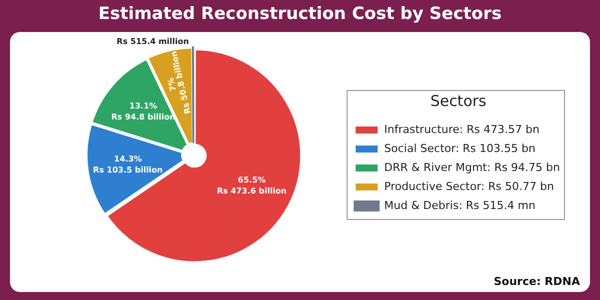 Image resolution: width=600 pixels, height=300 pixels. What do you see at coordinates (472, 167) in the screenshot?
I see `legend-label: DRR & River Mgmt: Rs 94.75 bn` at bounding box center [472, 167].